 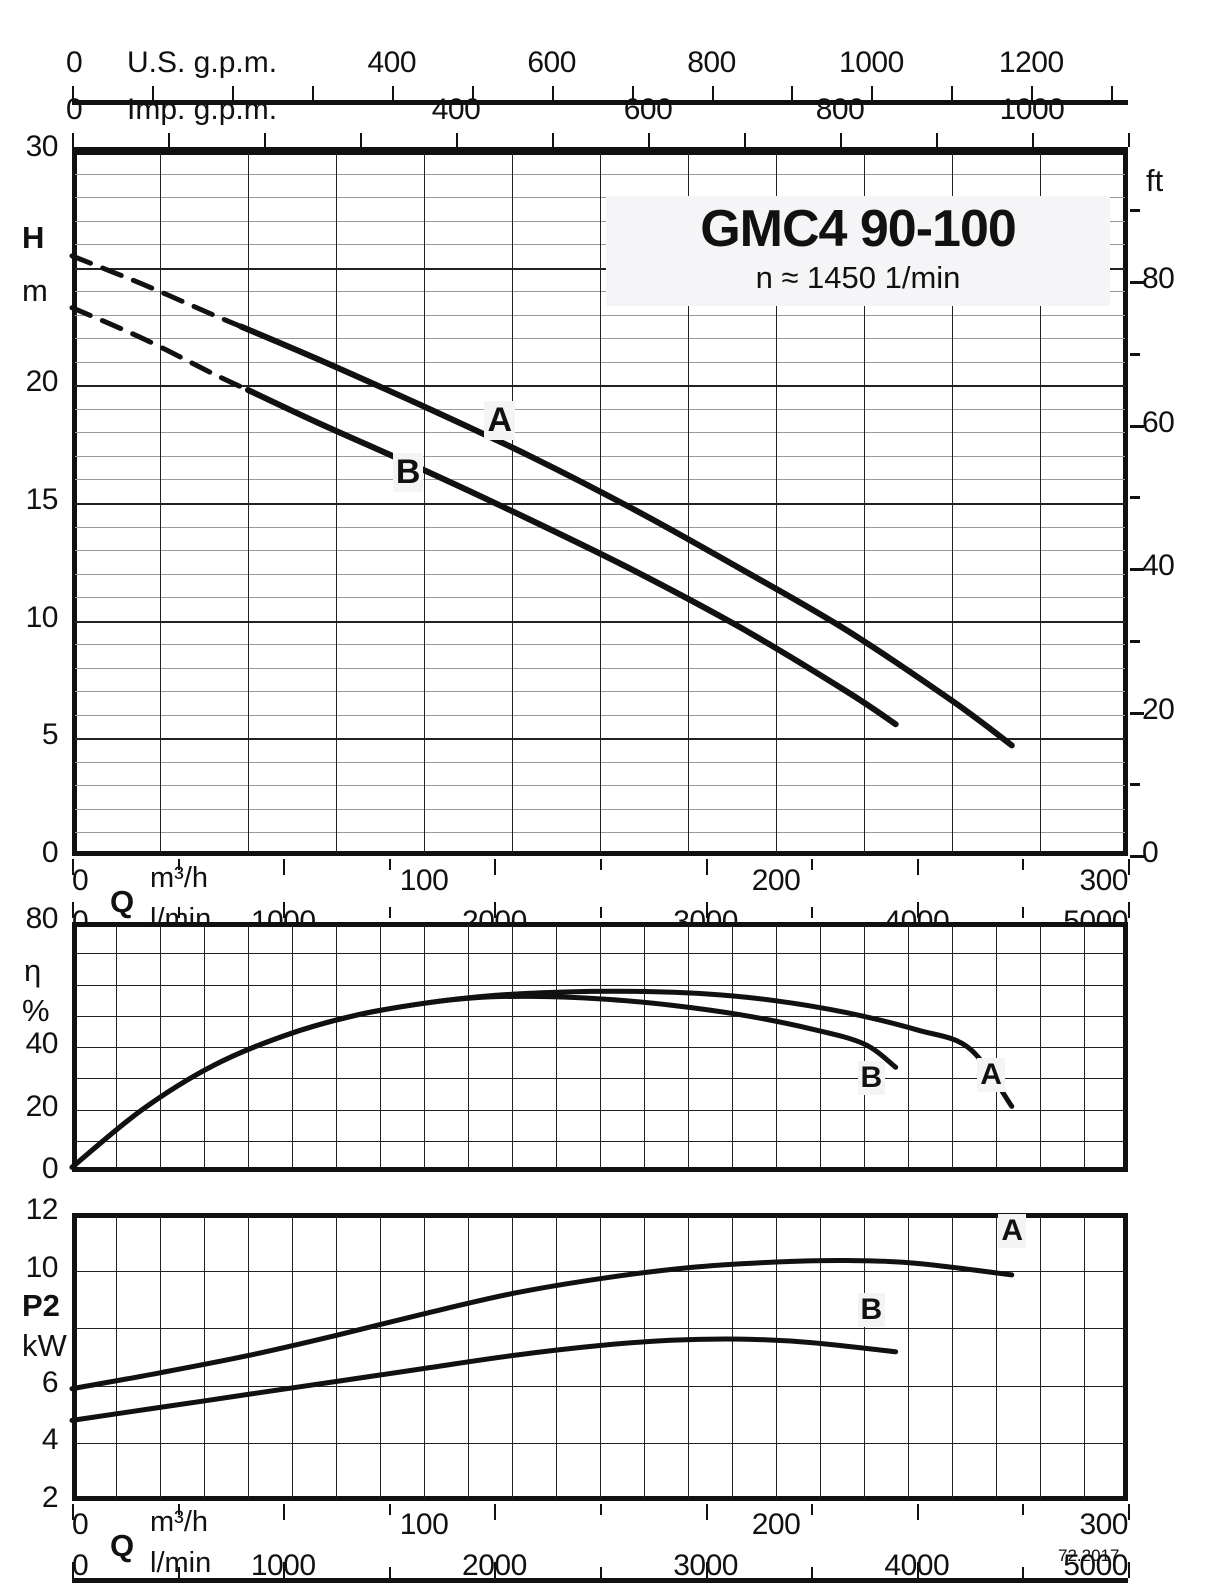 What do you see at coordinates (74, 62) in the screenshot?
I see `us-gpm-tick-label: 0` at bounding box center [74, 62].